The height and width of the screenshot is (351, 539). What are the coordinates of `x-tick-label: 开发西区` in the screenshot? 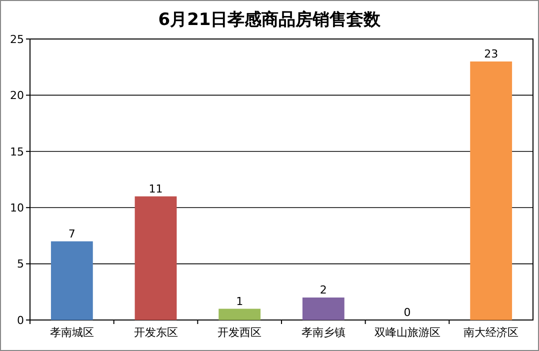 It's located at (240, 332).